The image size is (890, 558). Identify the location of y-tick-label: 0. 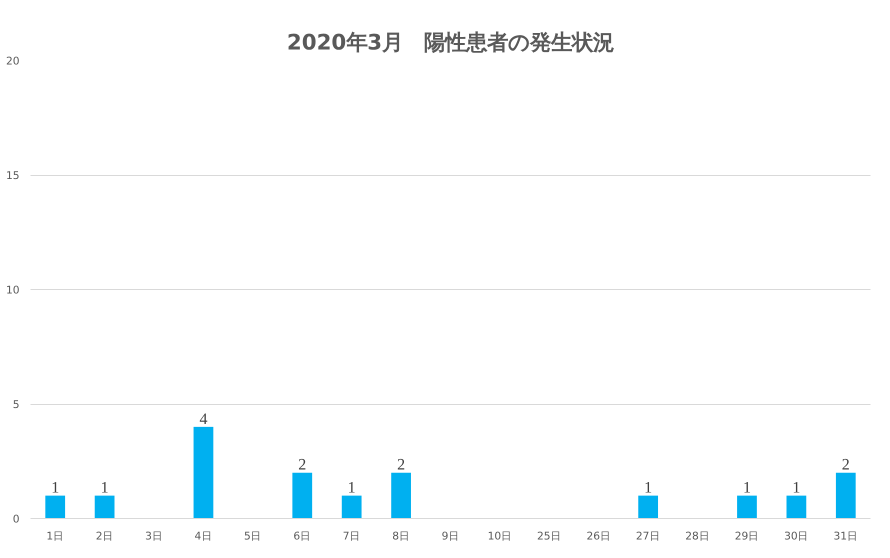
(16, 519).